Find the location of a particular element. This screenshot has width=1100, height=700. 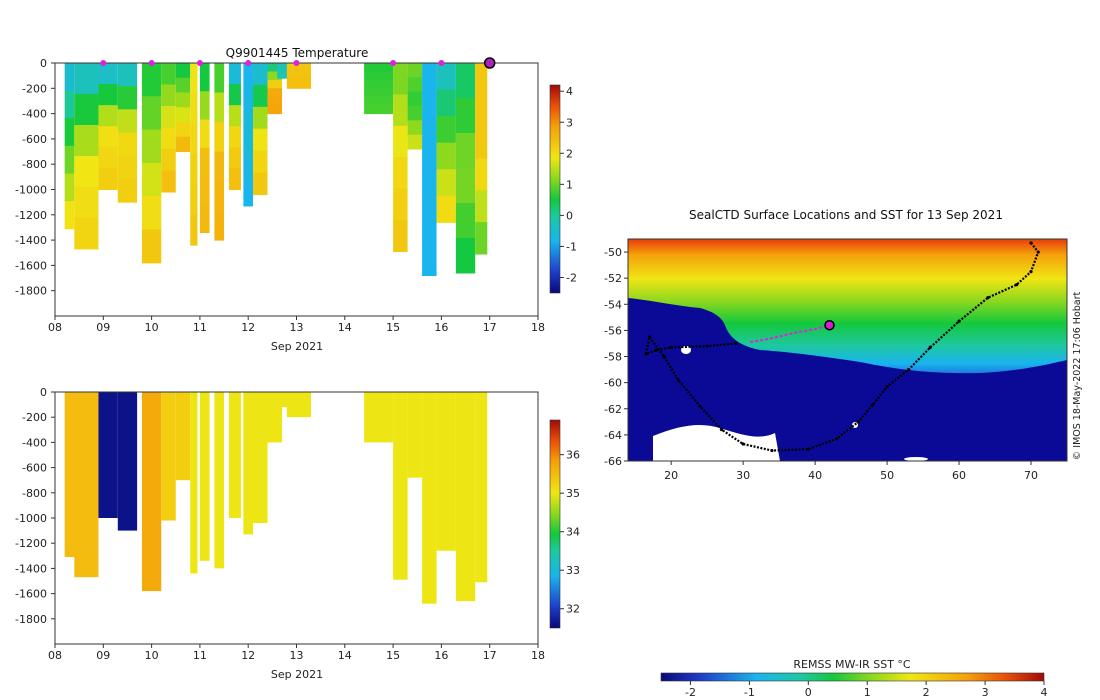

current-location-marker is located at coordinates (829, 325).